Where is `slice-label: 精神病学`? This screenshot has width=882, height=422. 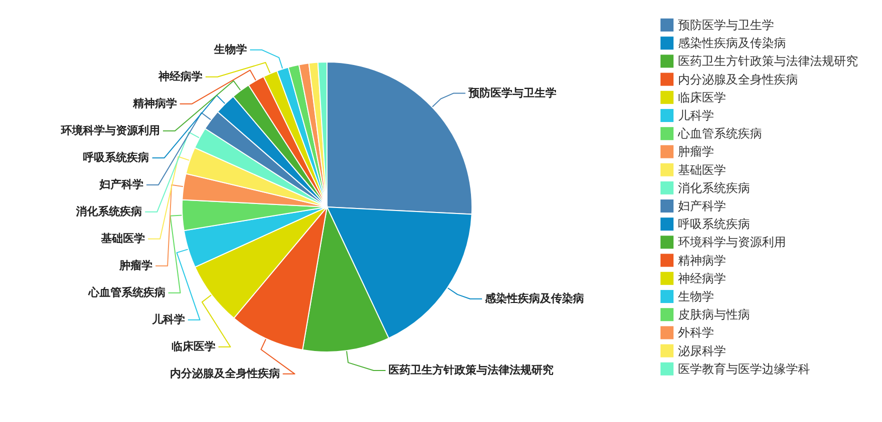
slice-label: 精神病学 is located at coordinates (154, 103).